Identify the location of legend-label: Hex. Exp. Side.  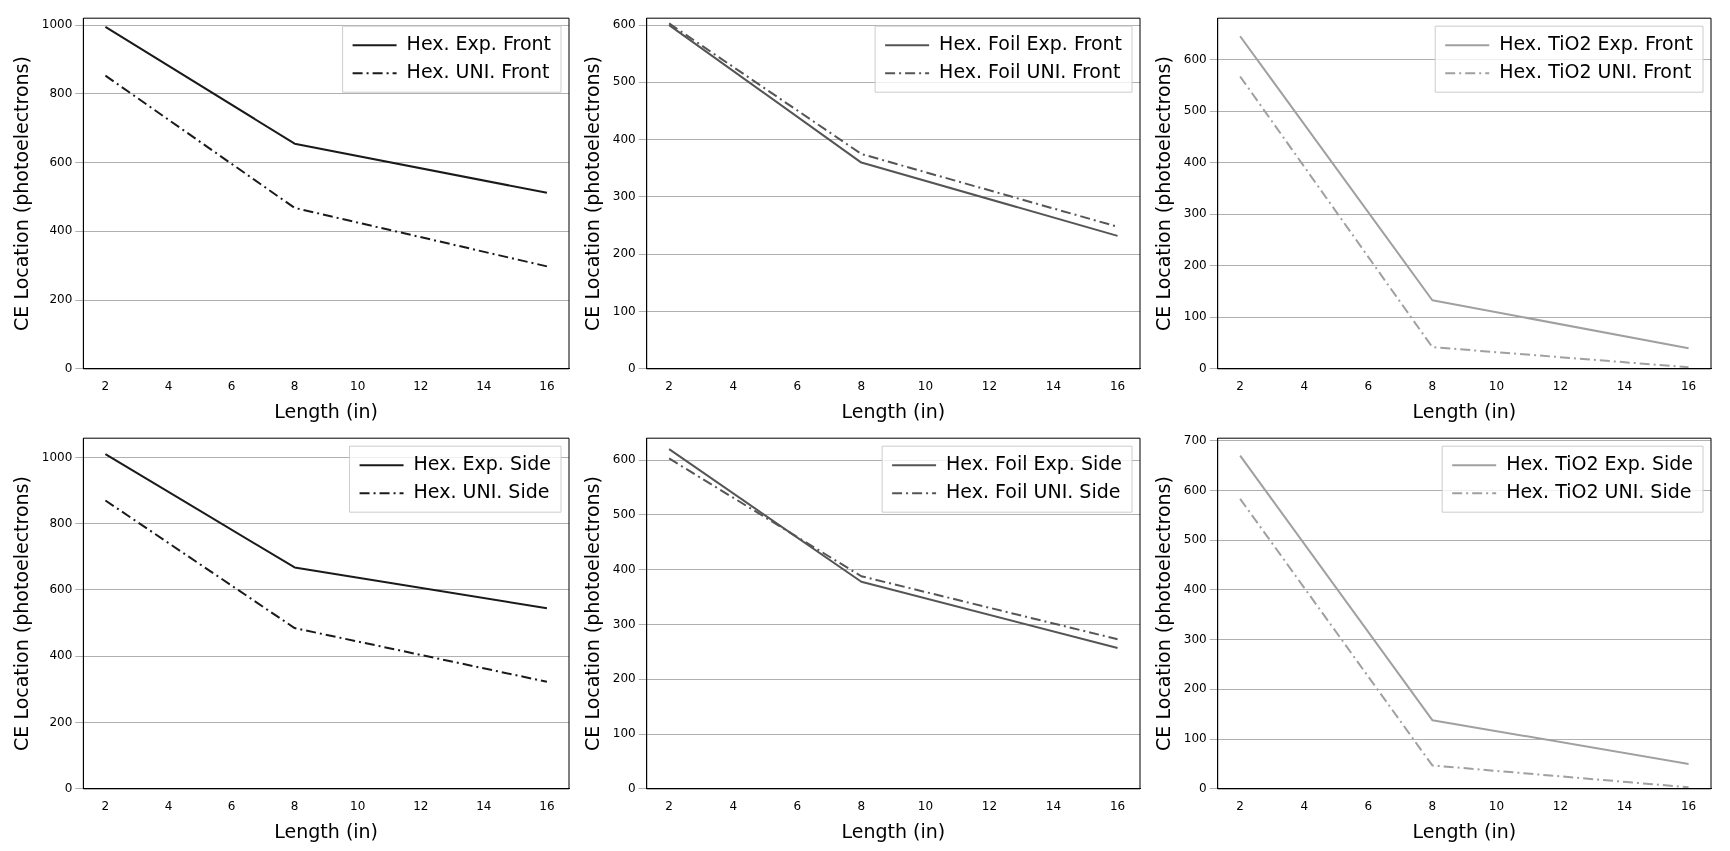
(482, 463).